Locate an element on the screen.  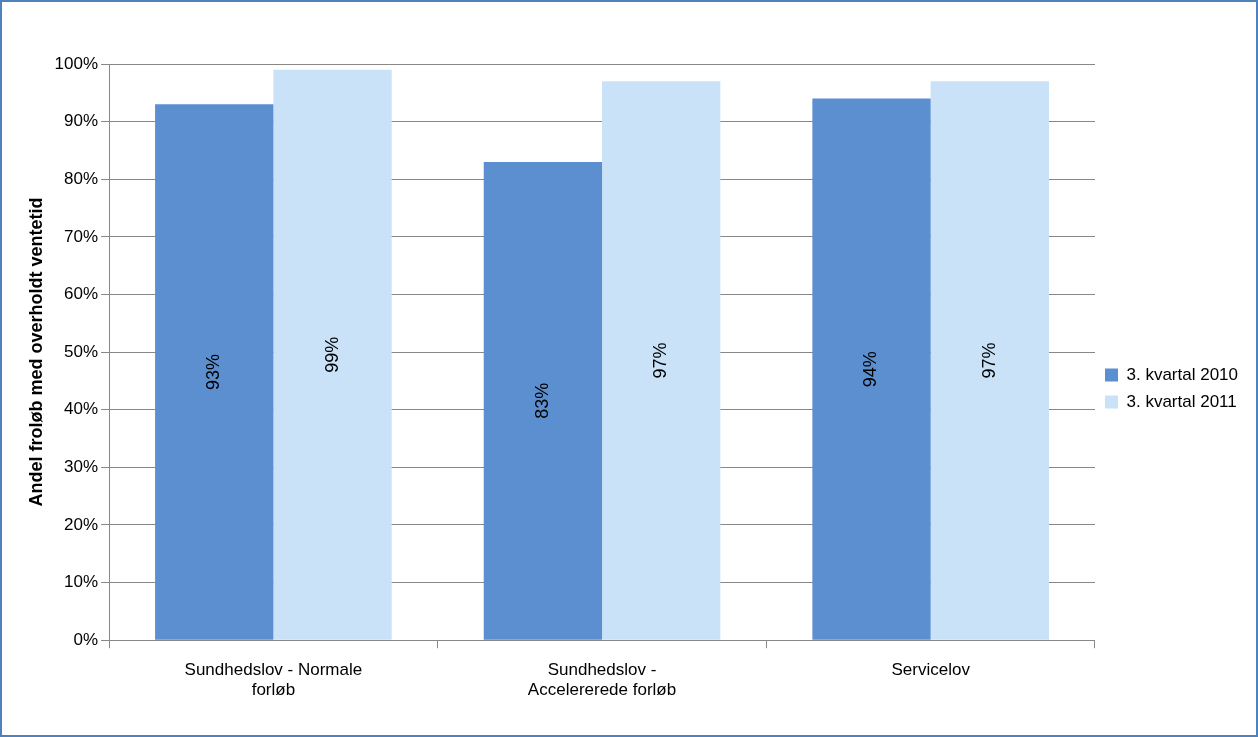
x-tick-label: Servicelov is located at coordinates (931, 670).